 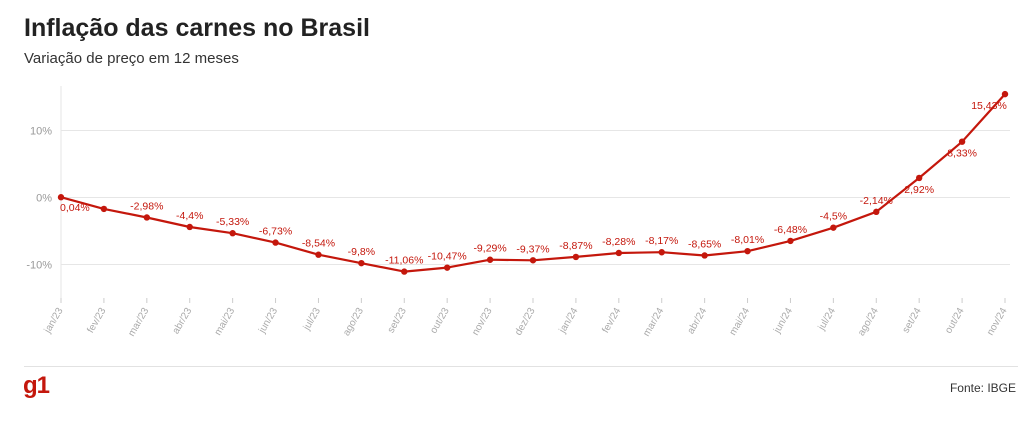 I want to click on source-note: Fonte: IBGE, so click(x=982, y=388).